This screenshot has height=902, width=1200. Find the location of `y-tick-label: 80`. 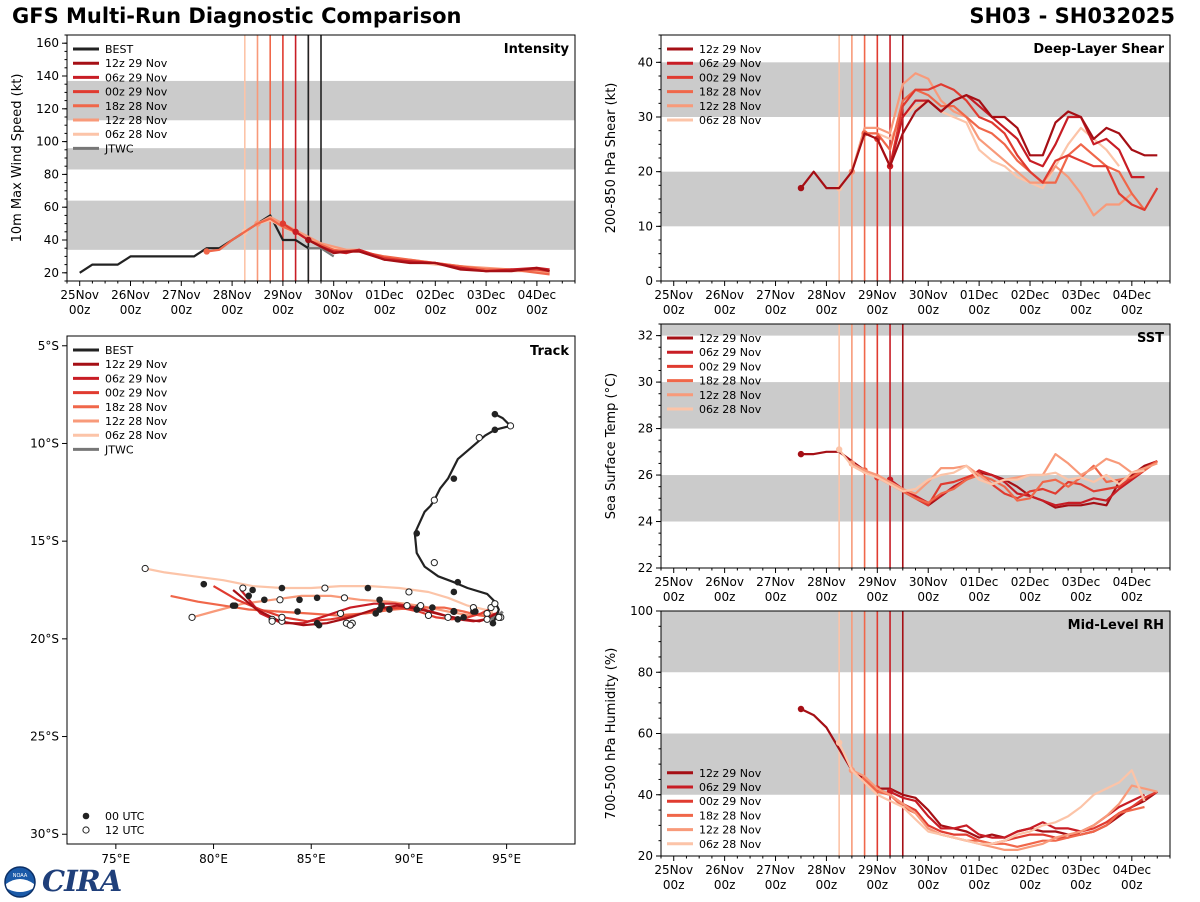

y-tick-label: 80 is located at coordinates (51, 174).